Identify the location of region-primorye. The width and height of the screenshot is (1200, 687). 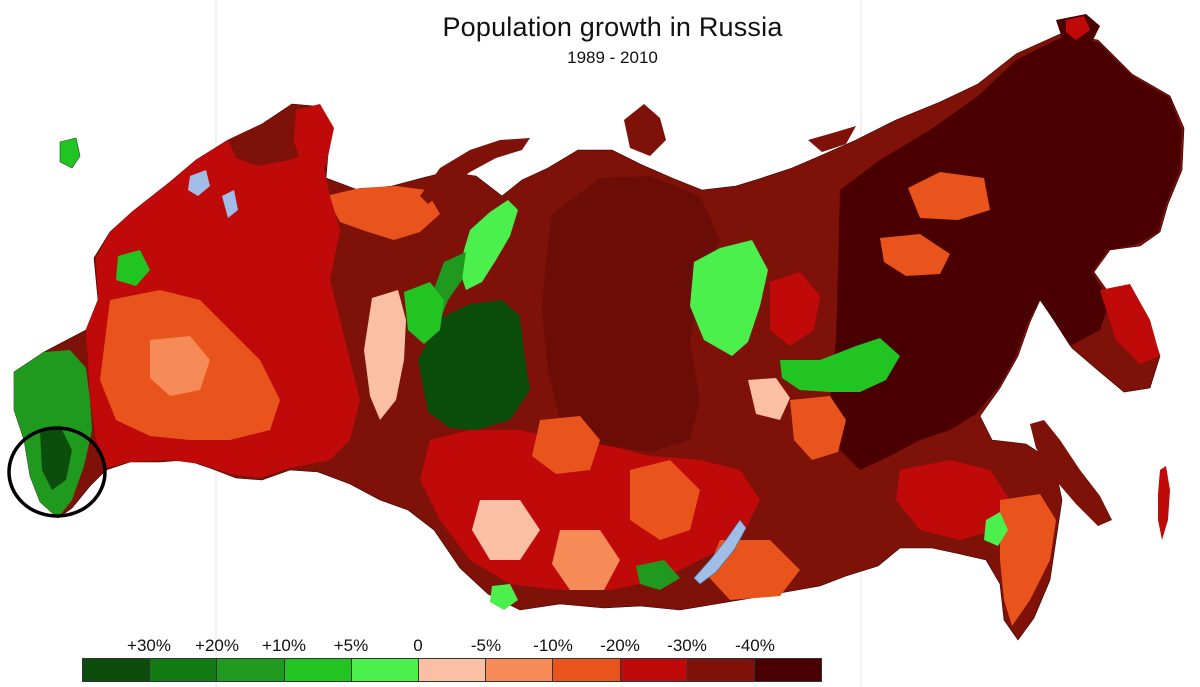
(1028, 560).